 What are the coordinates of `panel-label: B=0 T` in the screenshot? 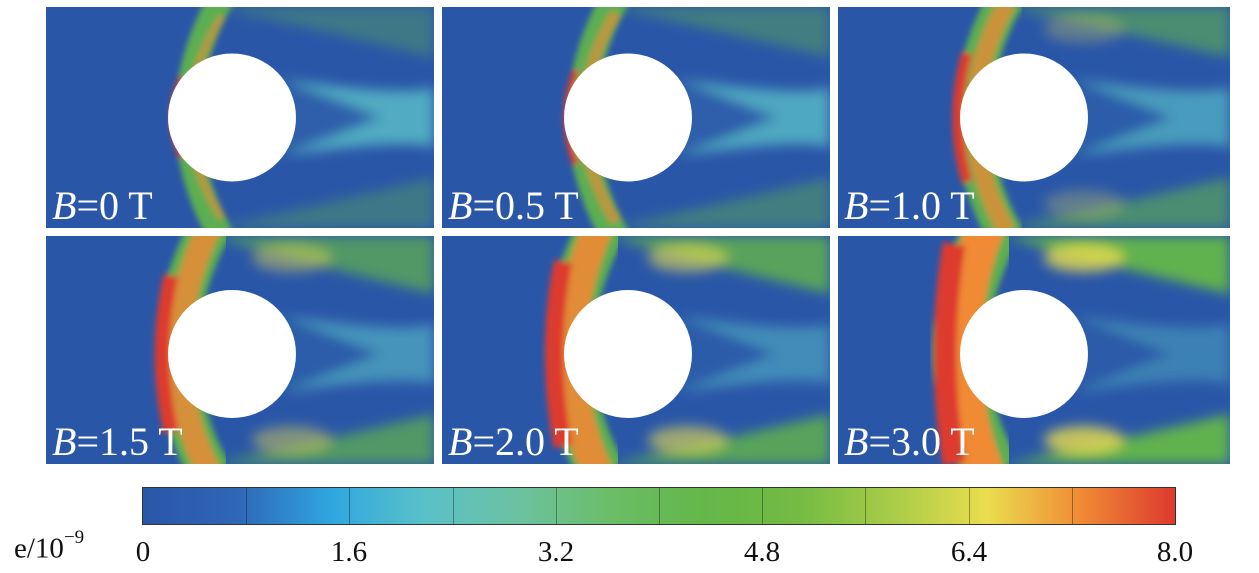 It's located at (102, 206).